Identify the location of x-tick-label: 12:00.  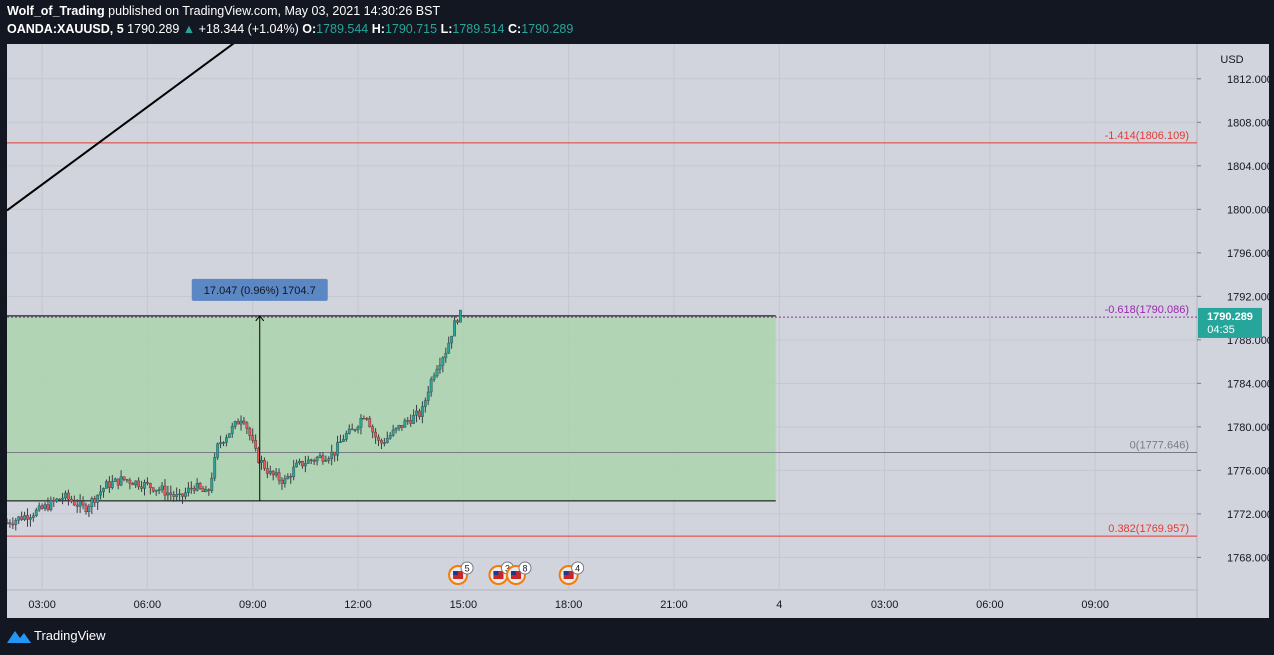
(358, 605).